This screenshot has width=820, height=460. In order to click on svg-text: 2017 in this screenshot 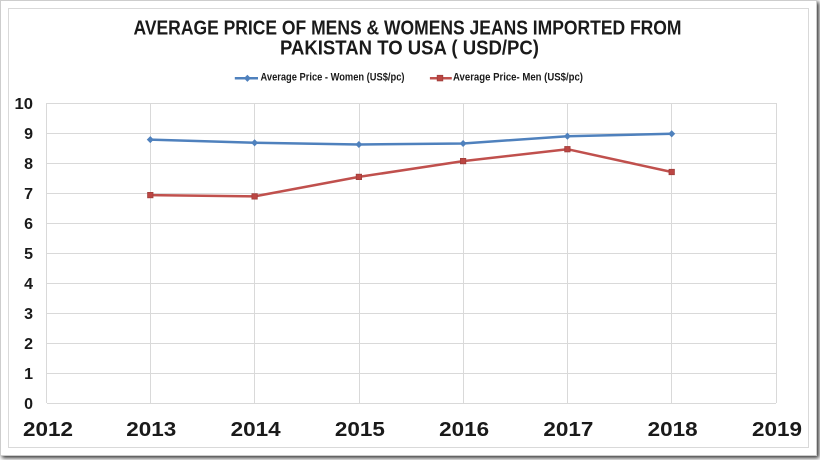, I will do `click(568, 430)`.